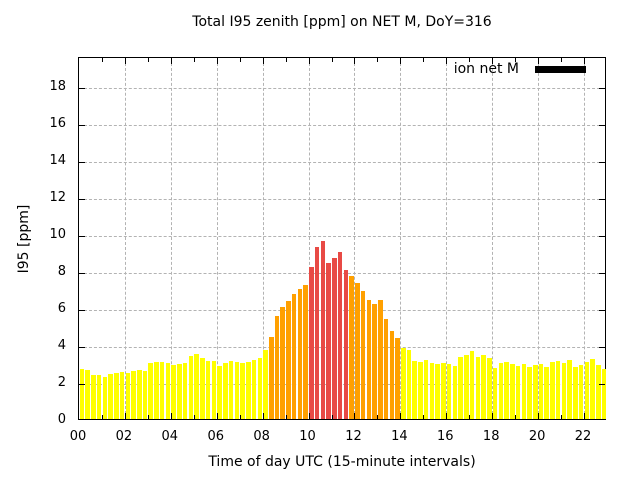  I want to click on y-tick-label: 18, so click(57, 86).